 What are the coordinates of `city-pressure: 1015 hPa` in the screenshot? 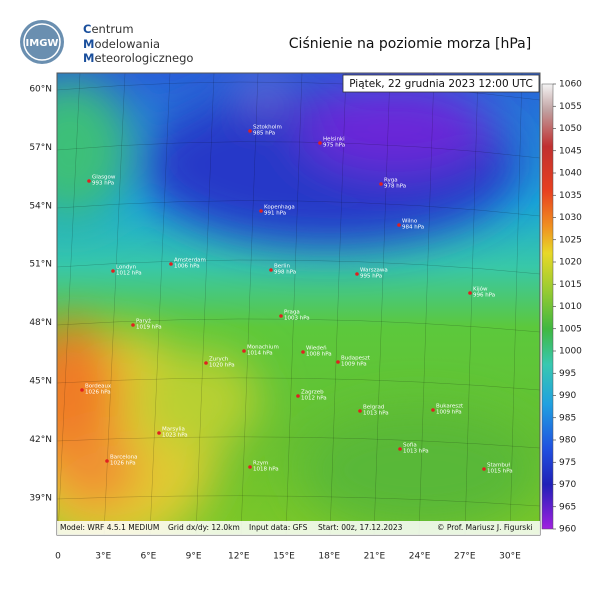 It's located at (500, 472).